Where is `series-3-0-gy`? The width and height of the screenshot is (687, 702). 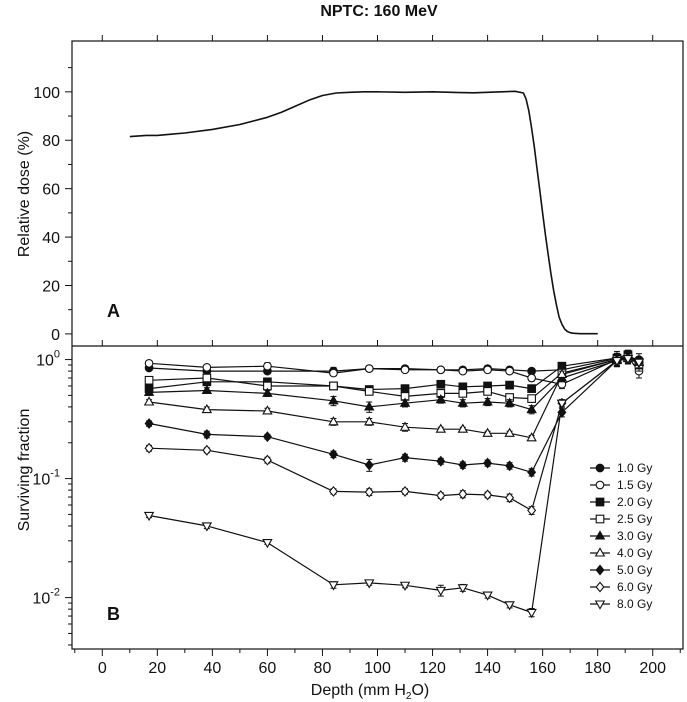
series-3-0-gy is located at coordinates (394, 383).